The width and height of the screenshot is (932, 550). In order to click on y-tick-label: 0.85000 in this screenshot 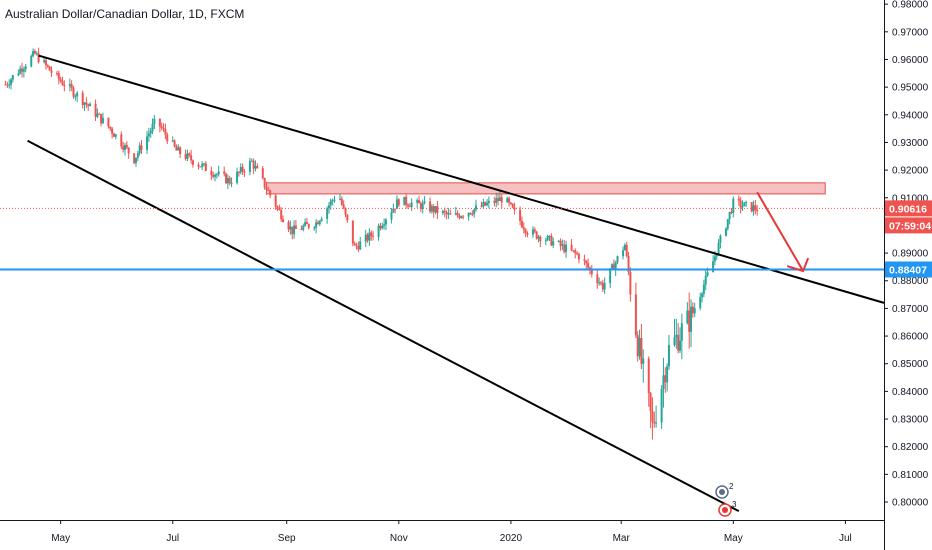, I will do `click(910, 364)`.